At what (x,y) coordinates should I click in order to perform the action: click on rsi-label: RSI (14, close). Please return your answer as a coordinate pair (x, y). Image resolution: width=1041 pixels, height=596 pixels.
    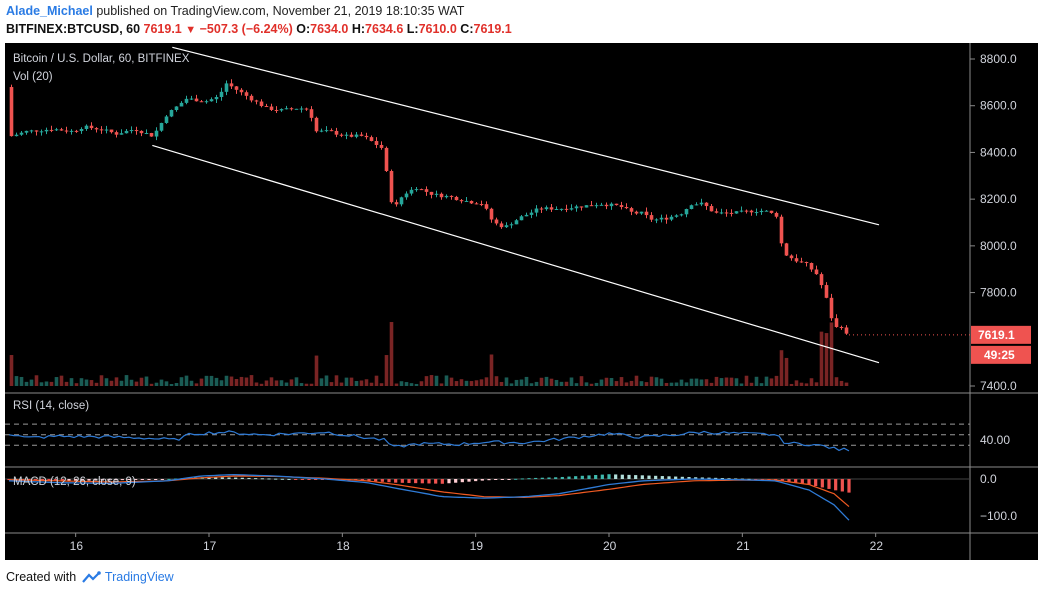
    Looking at the image, I should click on (51, 406).